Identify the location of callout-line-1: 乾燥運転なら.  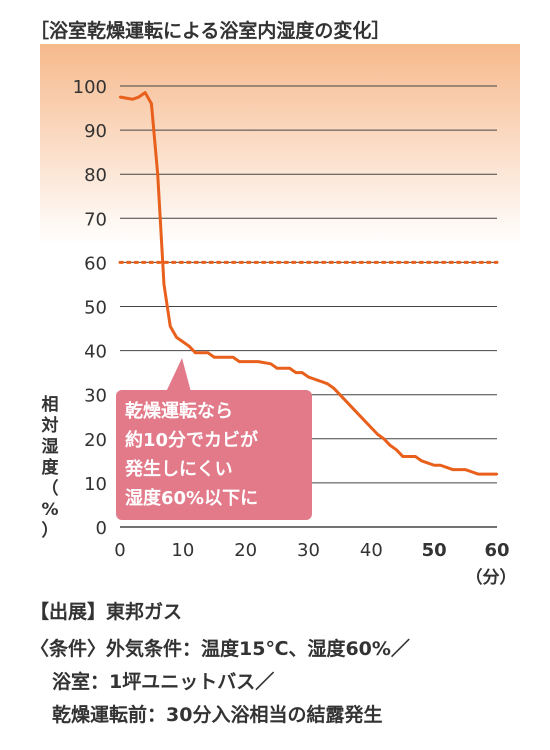
(179, 411).